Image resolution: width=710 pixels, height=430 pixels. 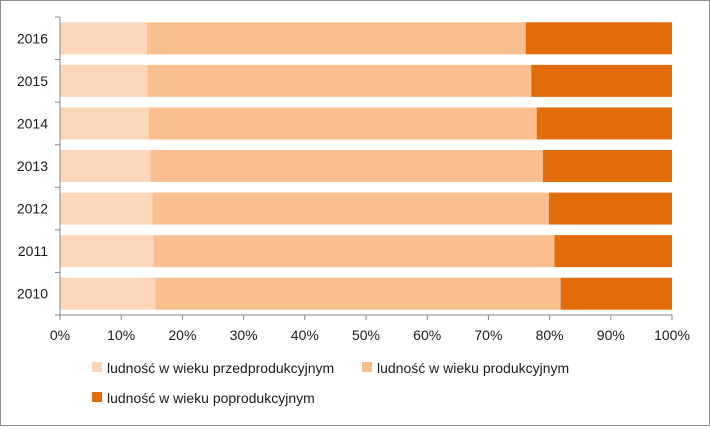 I want to click on y-tick-label: 2013, so click(x=32, y=166).